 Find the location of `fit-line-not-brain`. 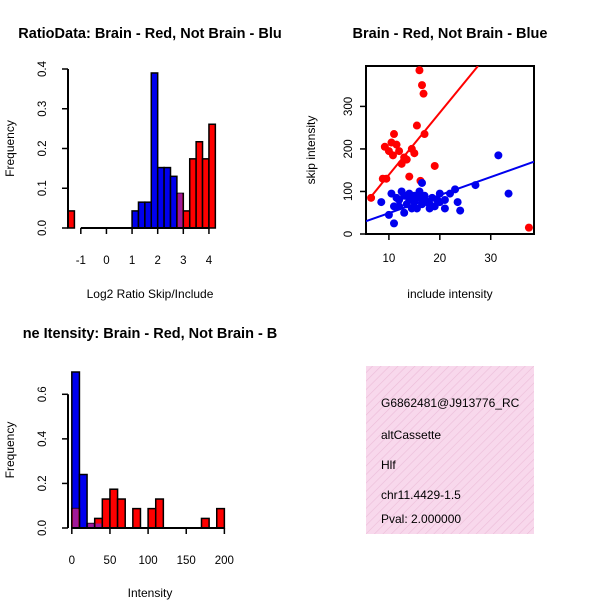

fit-line-not-brain is located at coordinates (450, 191).